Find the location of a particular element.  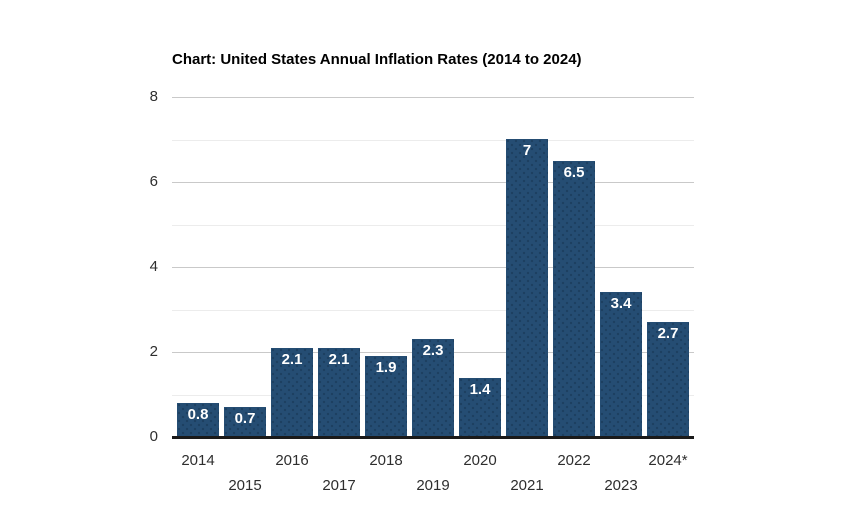

bar-2020: 1.4 is located at coordinates (480, 407).